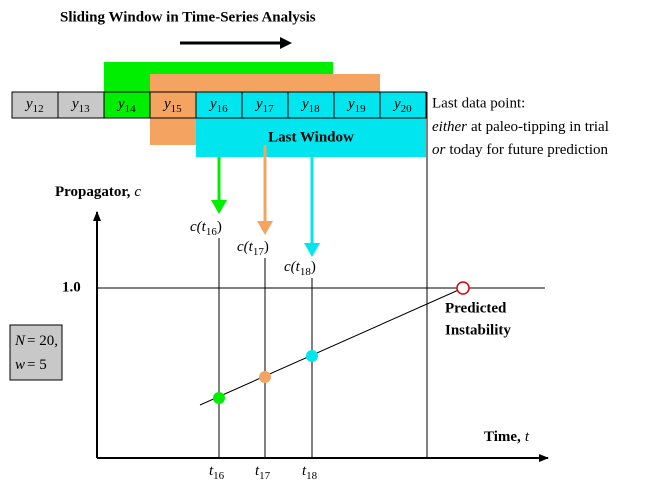 The height and width of the screenshot is (486, 666). Describe the element at coordinates (407, 109) in the screenshot. I see `sub: 20` at that location.